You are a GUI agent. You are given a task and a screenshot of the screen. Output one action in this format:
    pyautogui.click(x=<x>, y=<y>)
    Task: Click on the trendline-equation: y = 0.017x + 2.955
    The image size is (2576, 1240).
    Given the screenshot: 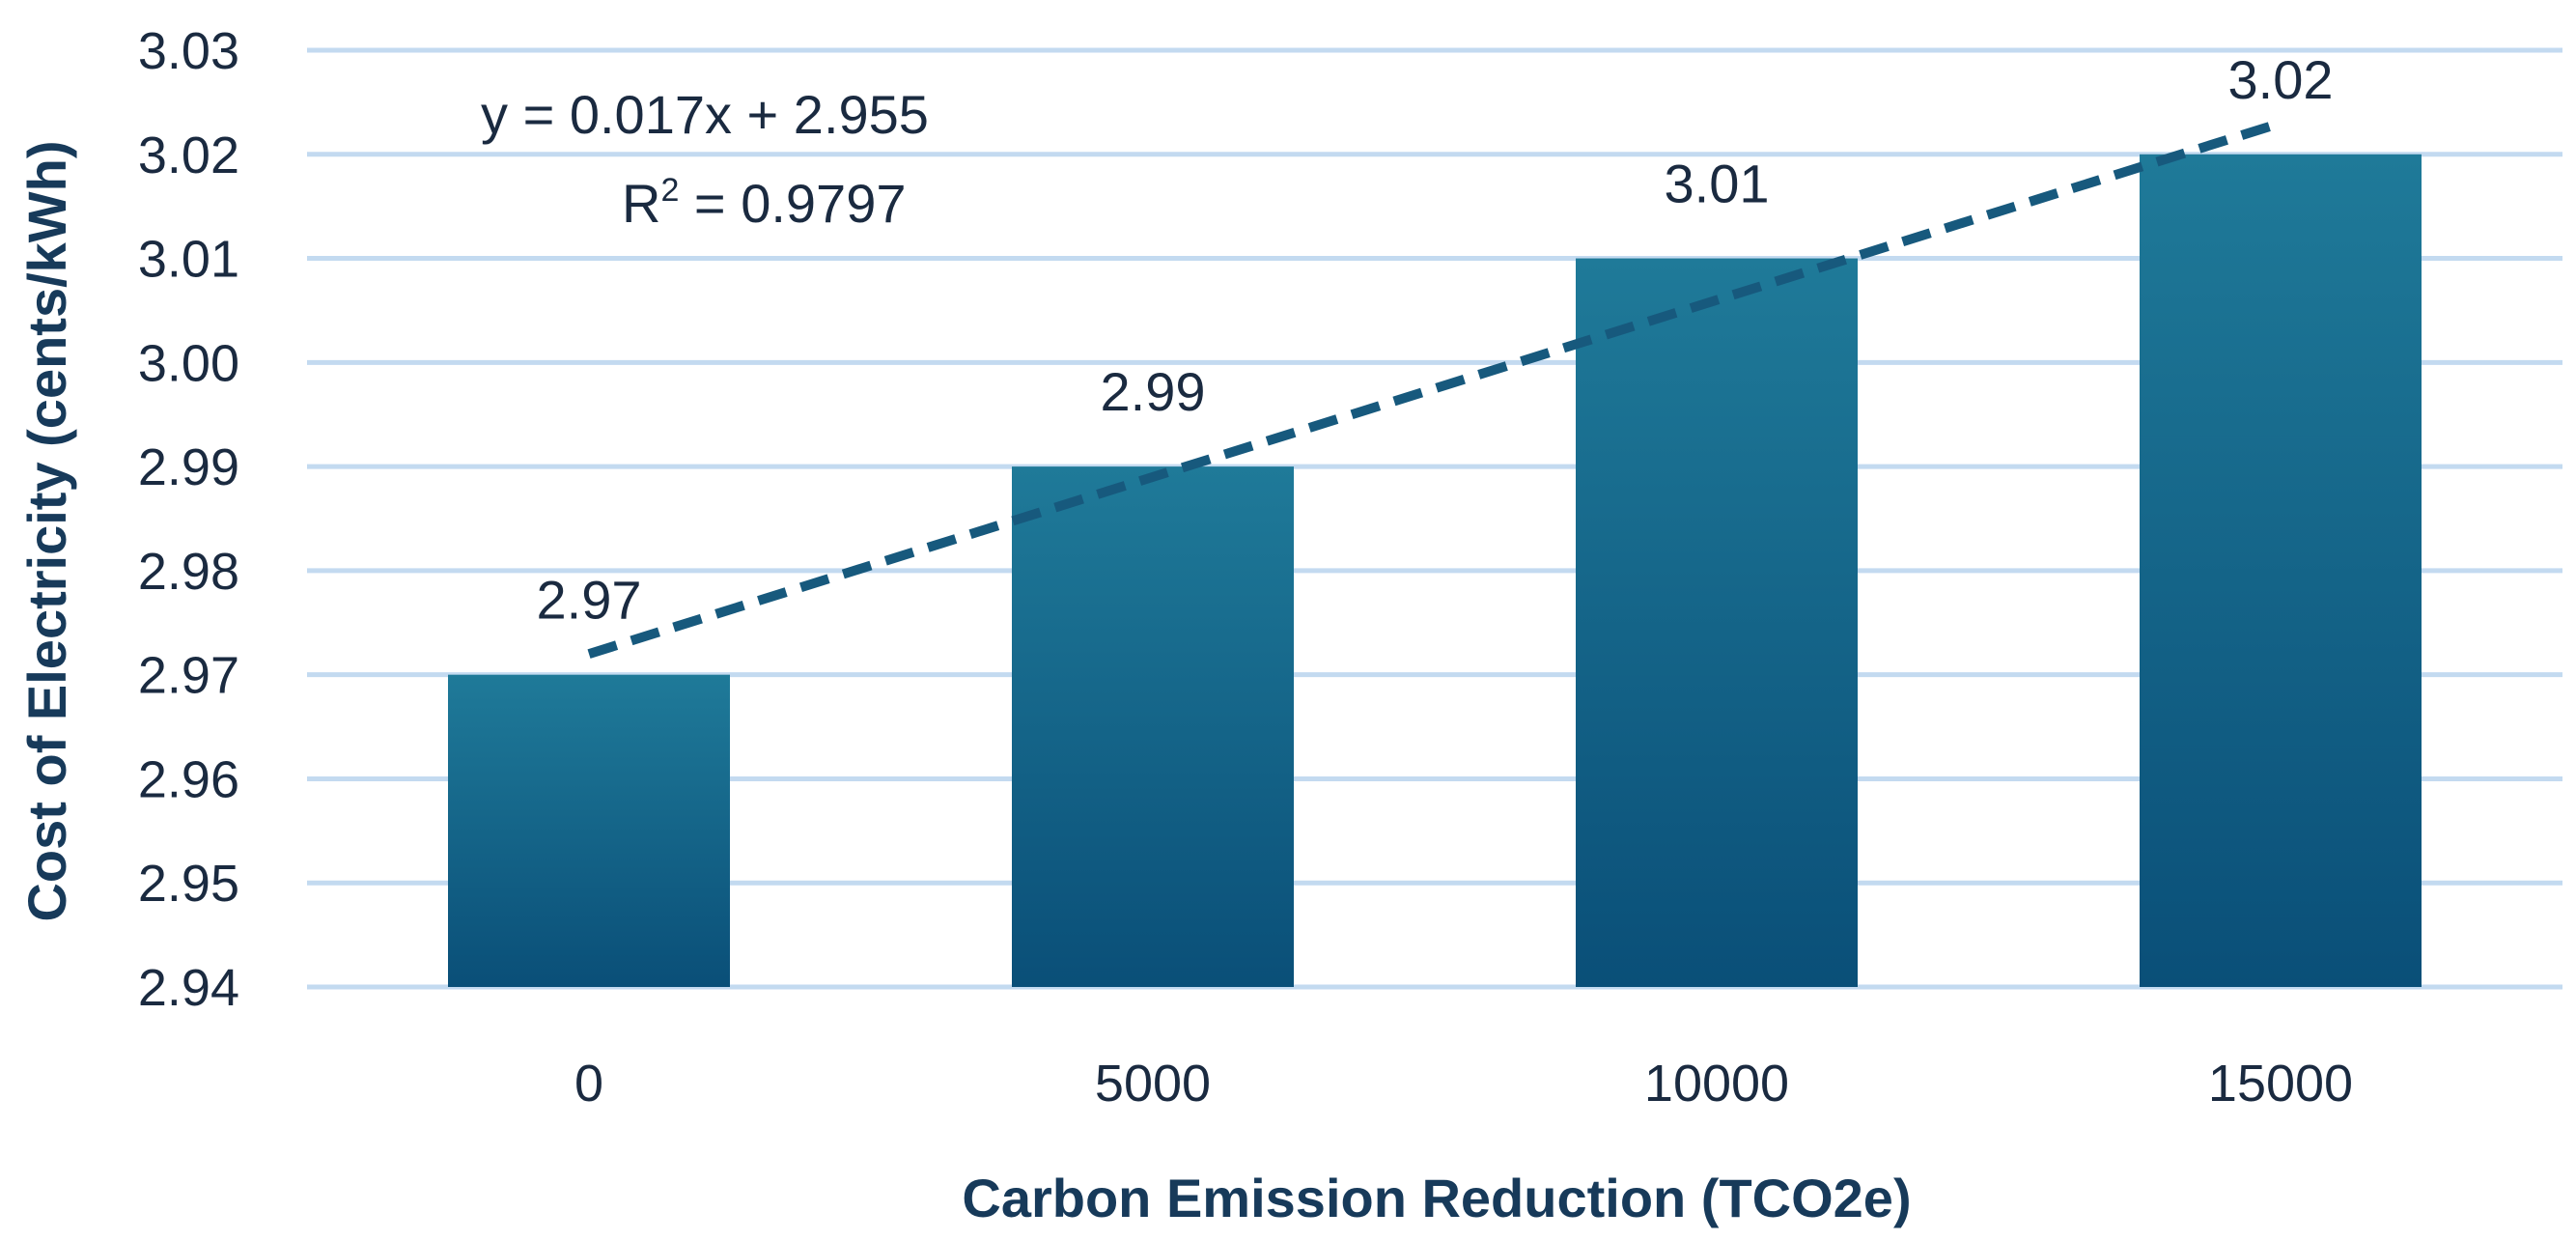 What is the action you would take?
    pyautogui.click(x=705, y=114)
    